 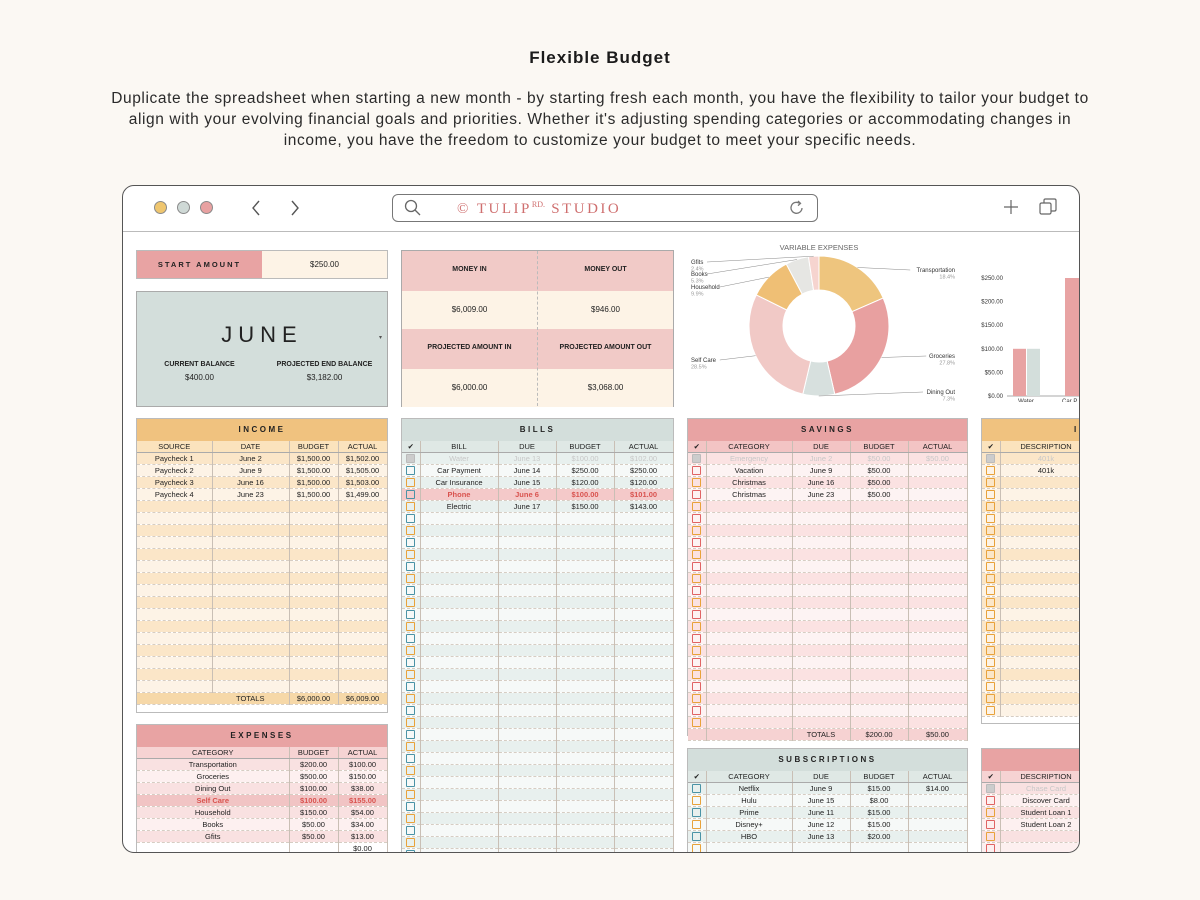 I want to click on table-cell: June 9, so click(x=821, y=470).